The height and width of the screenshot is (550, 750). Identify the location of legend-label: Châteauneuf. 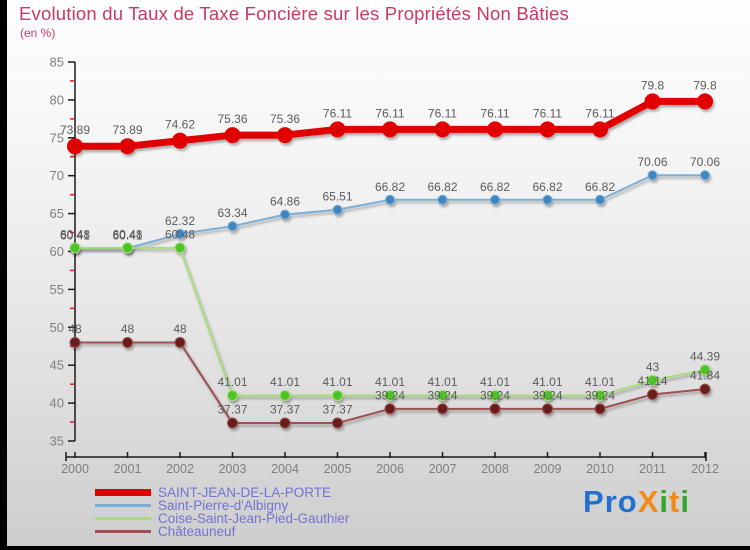
(197, 531).